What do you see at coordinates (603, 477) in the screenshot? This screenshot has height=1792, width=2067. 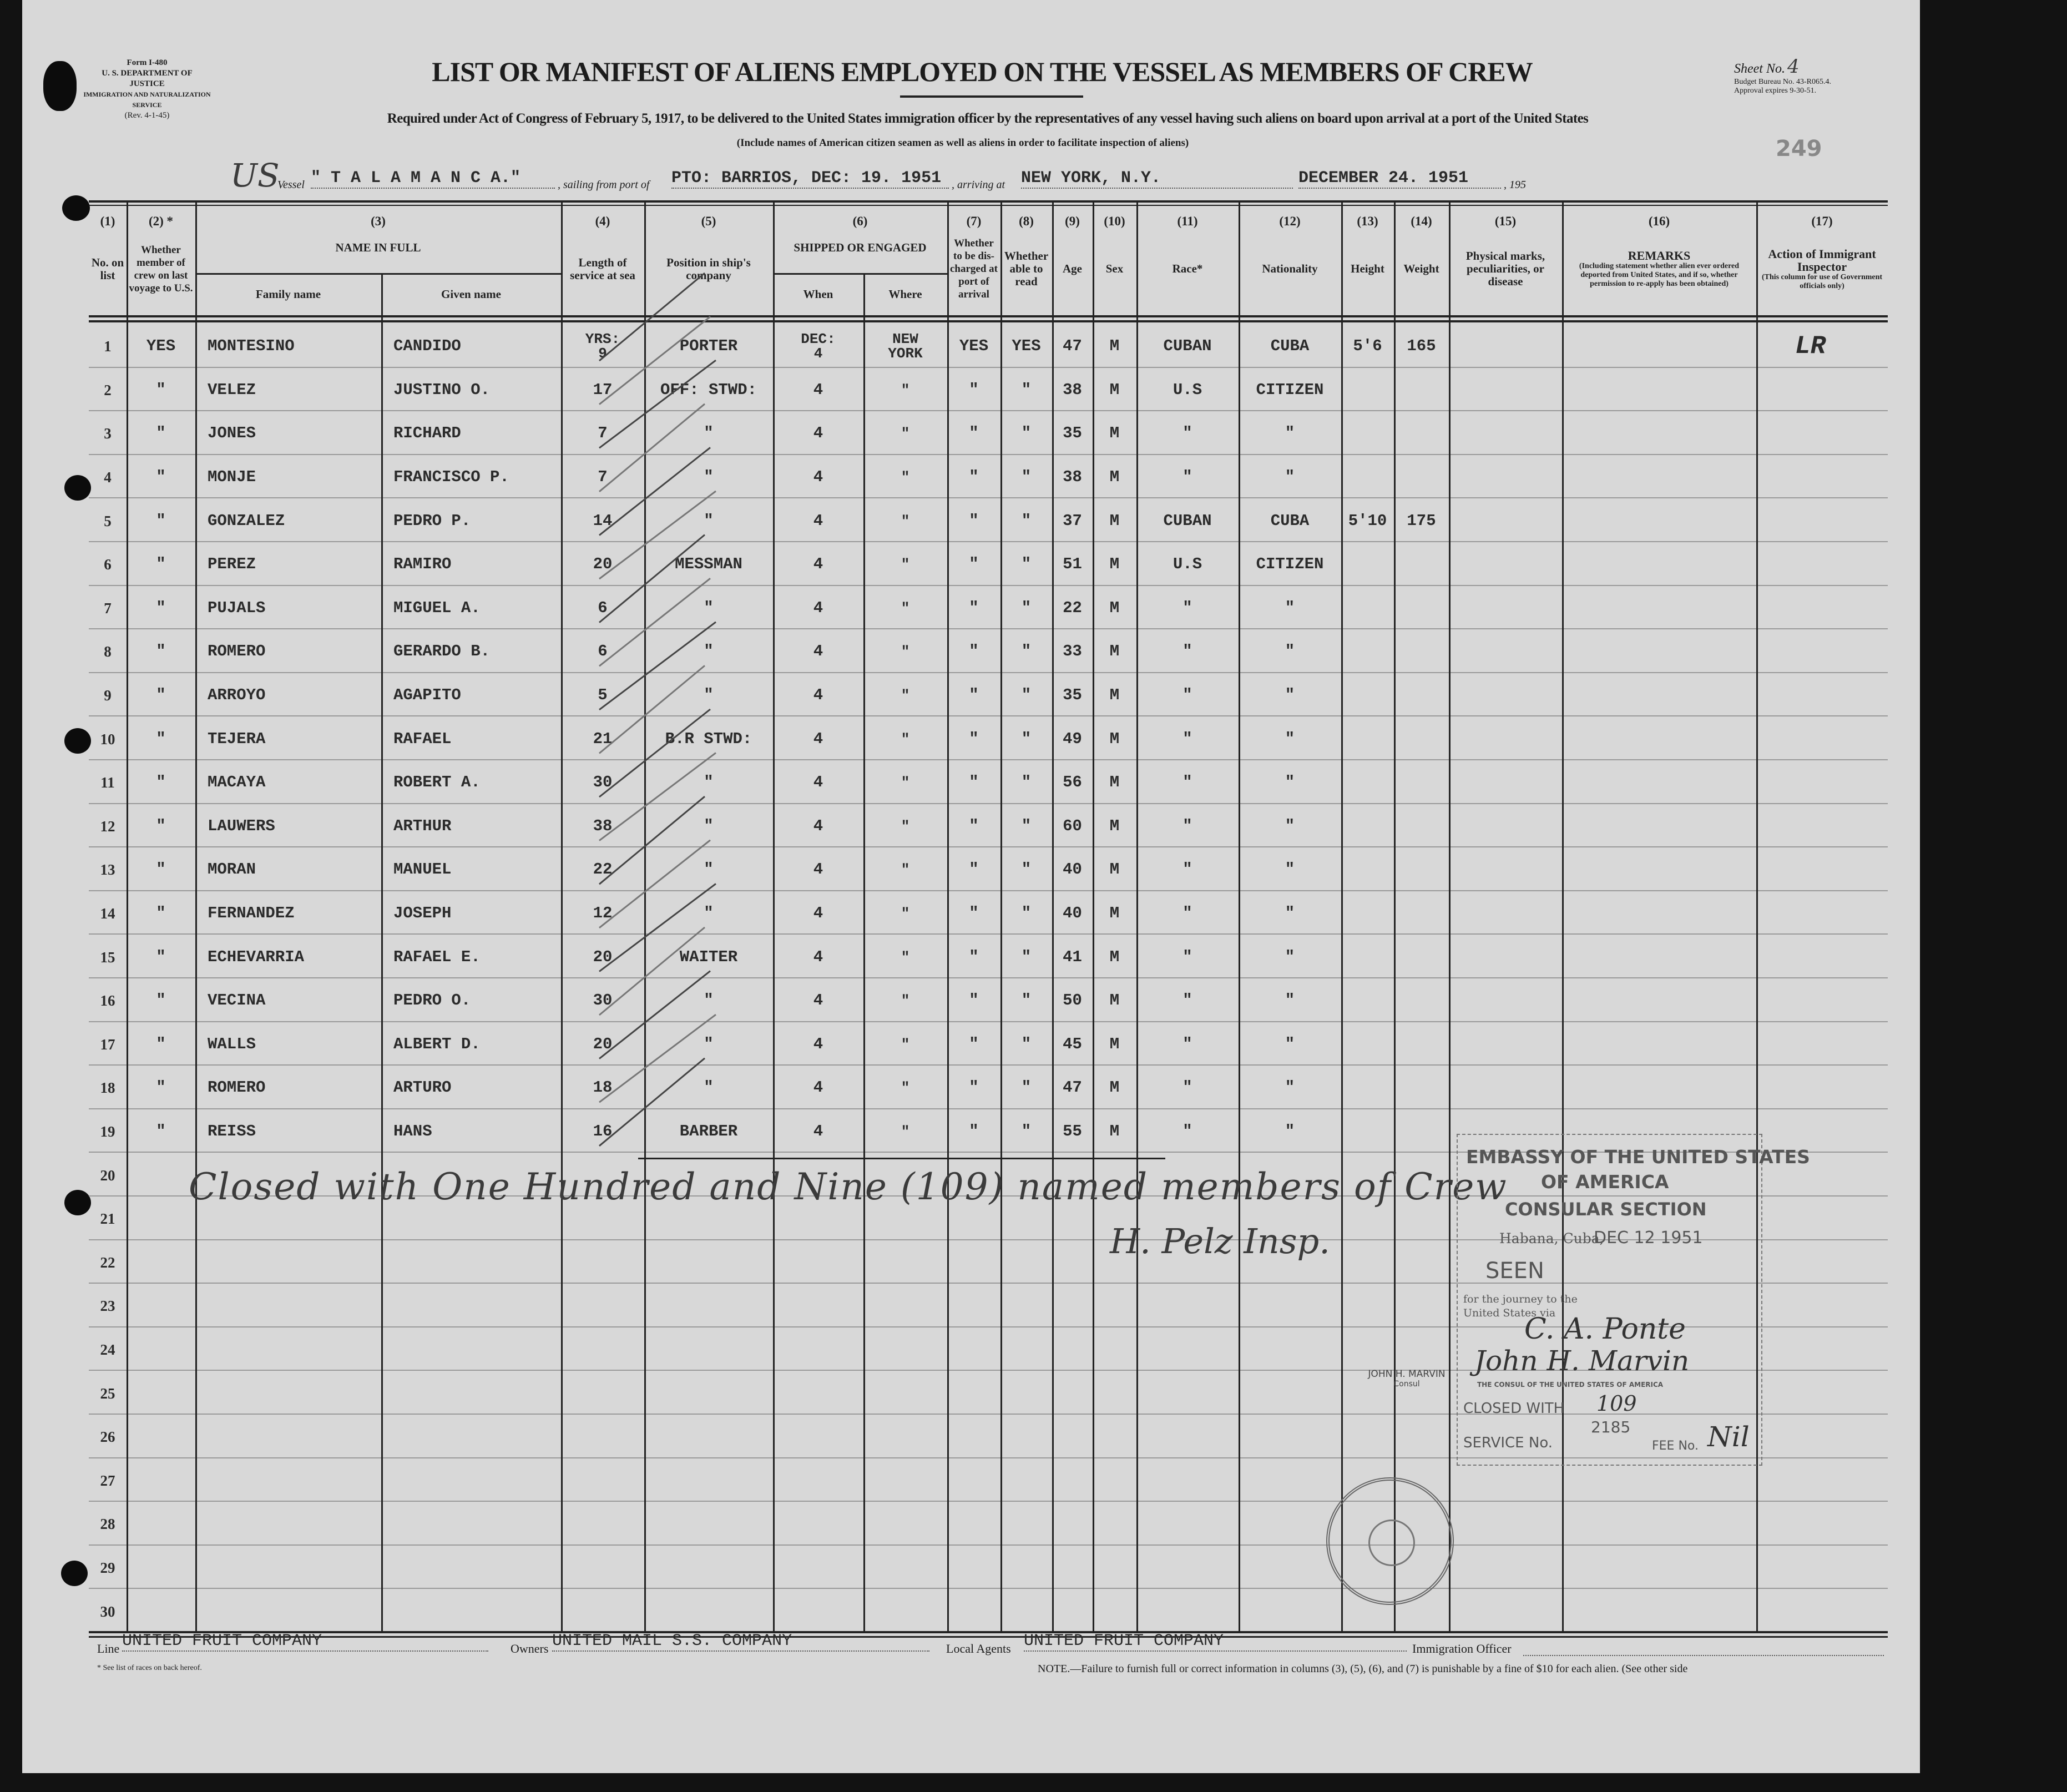 I see `cell-length: 7` at bounding box center [603, 477].